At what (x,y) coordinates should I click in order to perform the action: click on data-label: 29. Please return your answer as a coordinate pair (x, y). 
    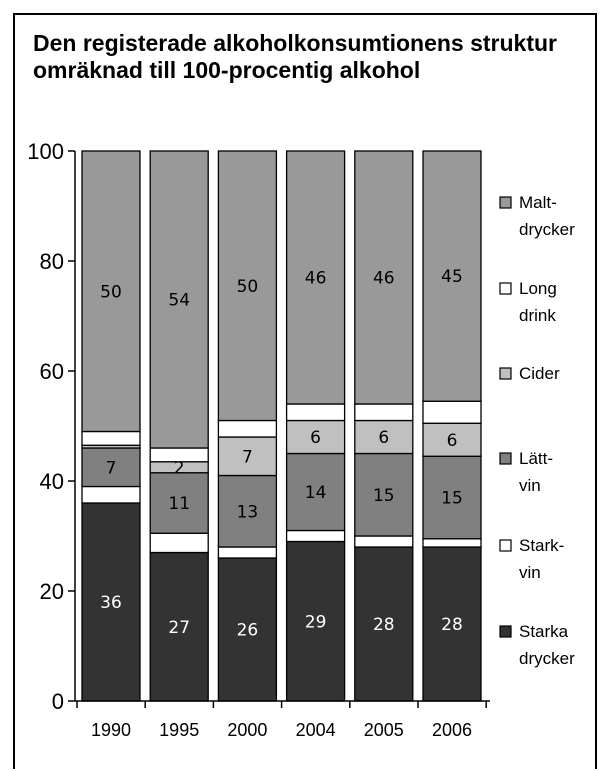
    Looking at the image, I should click on (316, 622).